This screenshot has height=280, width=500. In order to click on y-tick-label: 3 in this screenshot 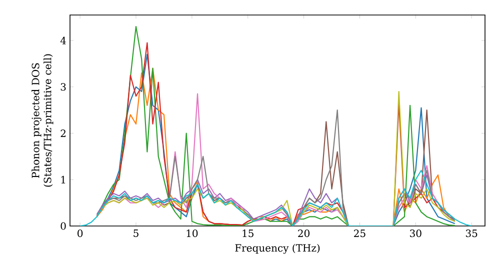, I will do `click(63, 87)`.